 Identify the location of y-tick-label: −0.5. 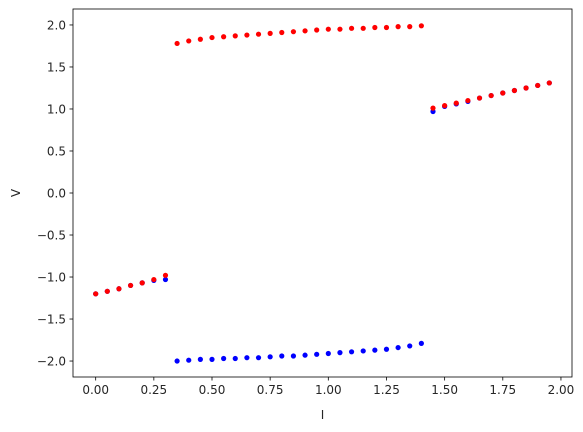
(51, 235).